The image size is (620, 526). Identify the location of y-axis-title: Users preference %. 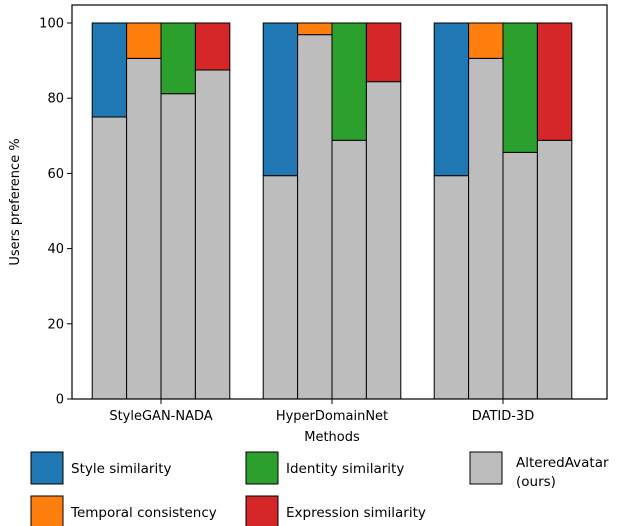
(15, 201).